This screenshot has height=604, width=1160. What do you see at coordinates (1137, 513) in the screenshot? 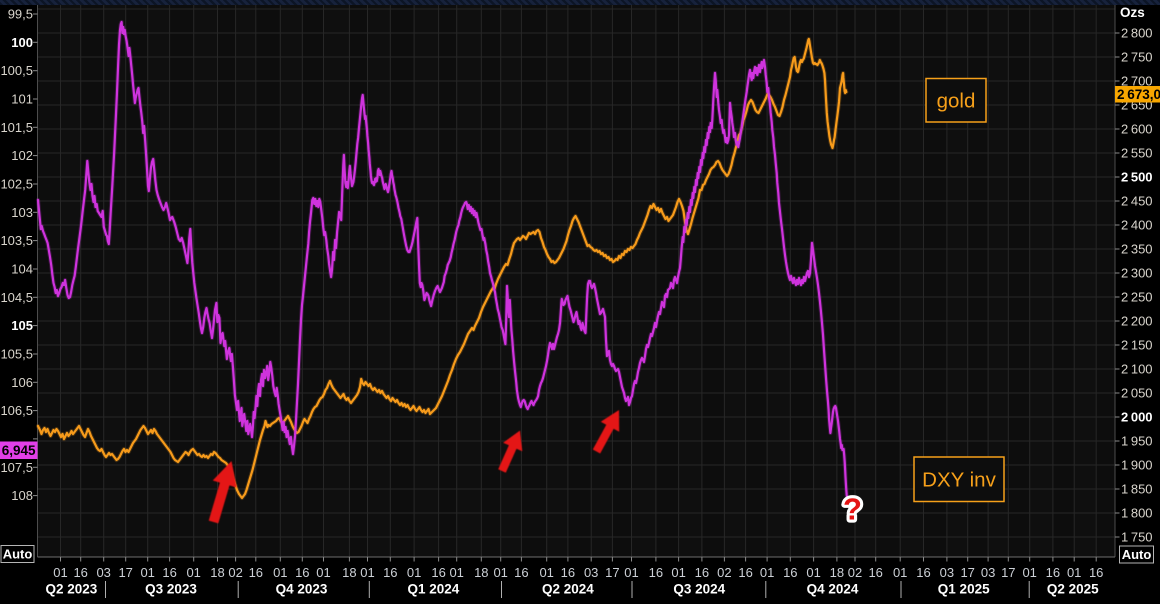
I see `svg-text: 1 800` at bounding box center [1137, 513].